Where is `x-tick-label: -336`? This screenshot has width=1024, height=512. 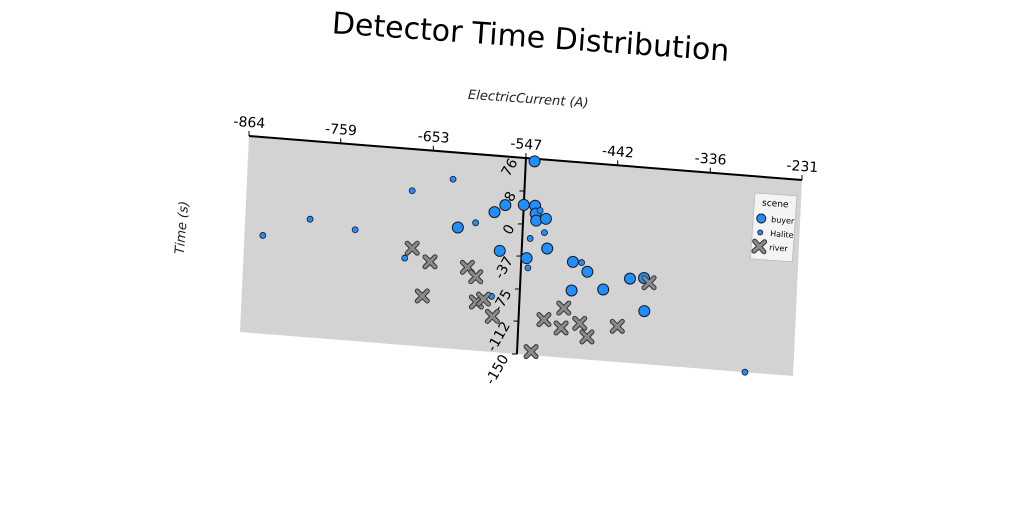 x-tick-label: -336 is located at coordinates (710, 160).